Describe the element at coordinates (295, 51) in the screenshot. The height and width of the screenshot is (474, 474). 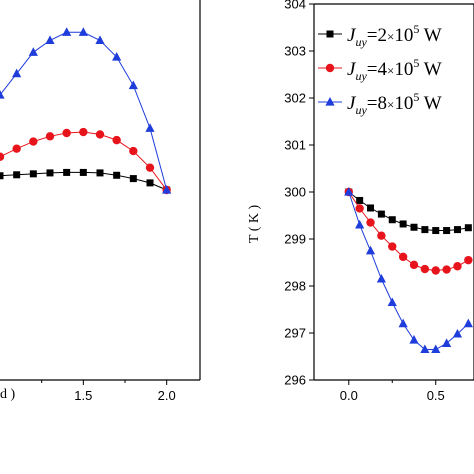
I see `right-y-tick-label: 303` at that location.